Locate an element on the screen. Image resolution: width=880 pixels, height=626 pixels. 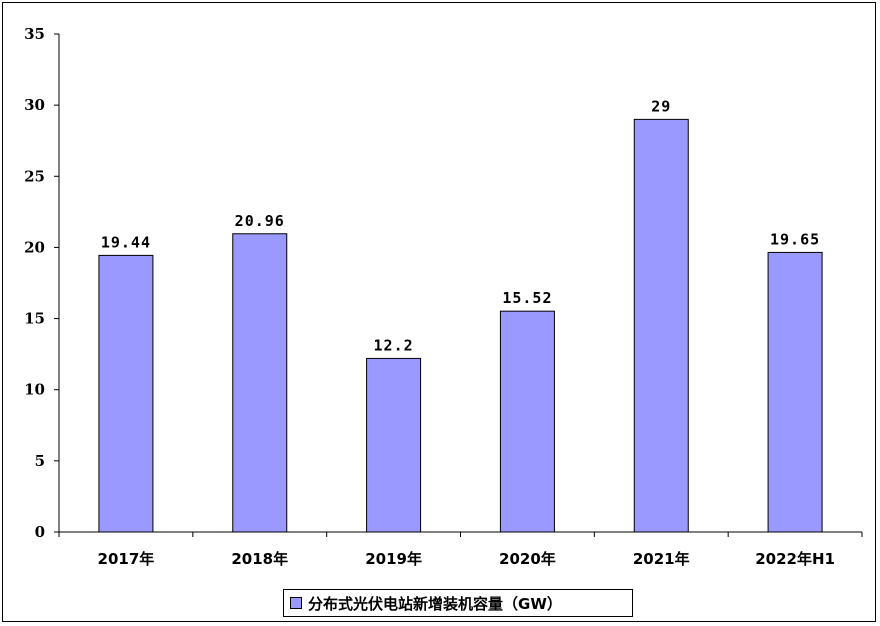
y-tick-label: 20 is located at coordinates (34, 247).